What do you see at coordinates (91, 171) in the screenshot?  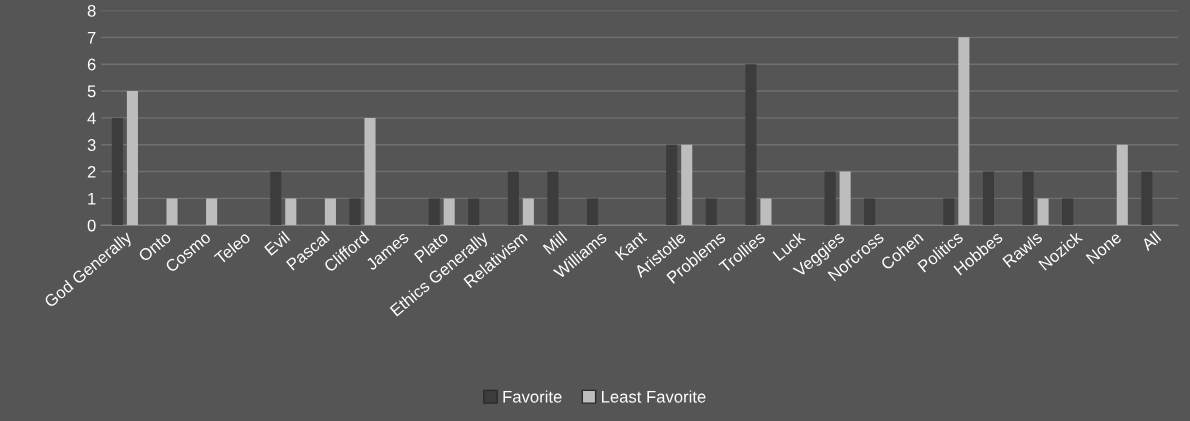 I see `y-tick-label: 2` at bounding box center [91, 171].